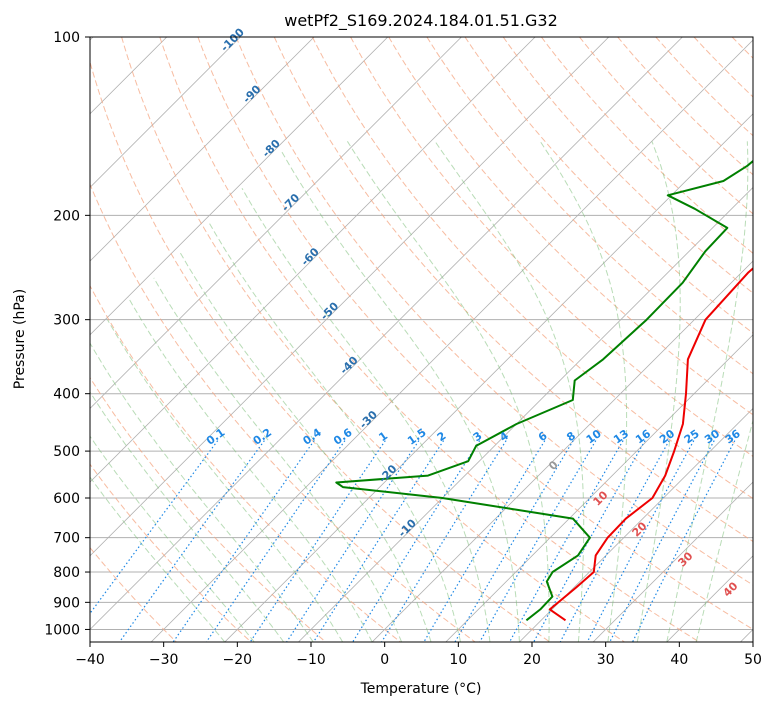 This screenshot has height=708, width=775. What do you see at coordinates (640, 529) in the screenshot?
I see `dry-adiabat-label: 20` at bounding box center [640, 529].